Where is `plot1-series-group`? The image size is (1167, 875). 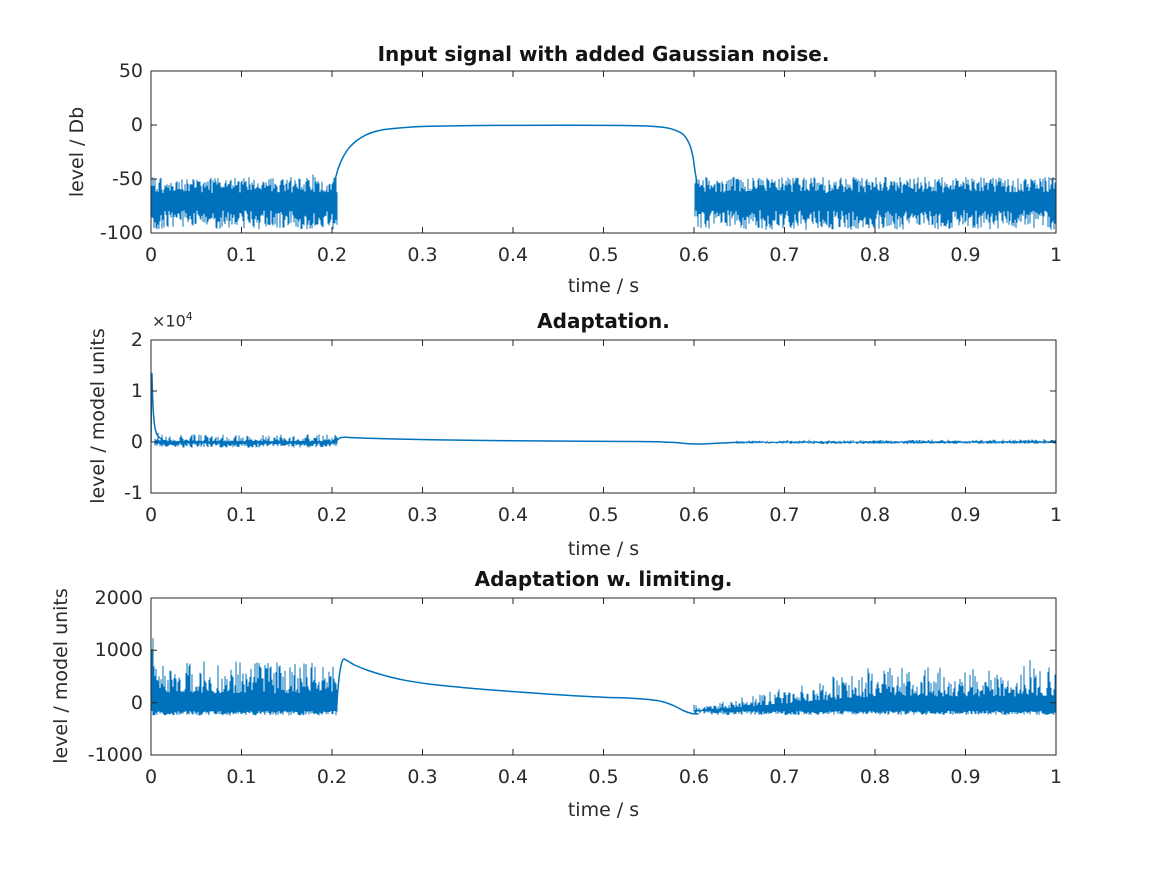 plot1-series-group is located at coordinates (603, 177).